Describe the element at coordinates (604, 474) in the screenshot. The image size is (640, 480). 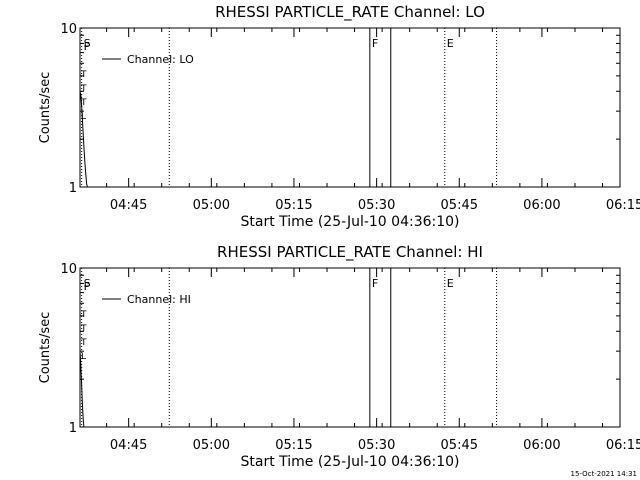
I see `footer-date: 15-Oct-2021 14:31` at that location.